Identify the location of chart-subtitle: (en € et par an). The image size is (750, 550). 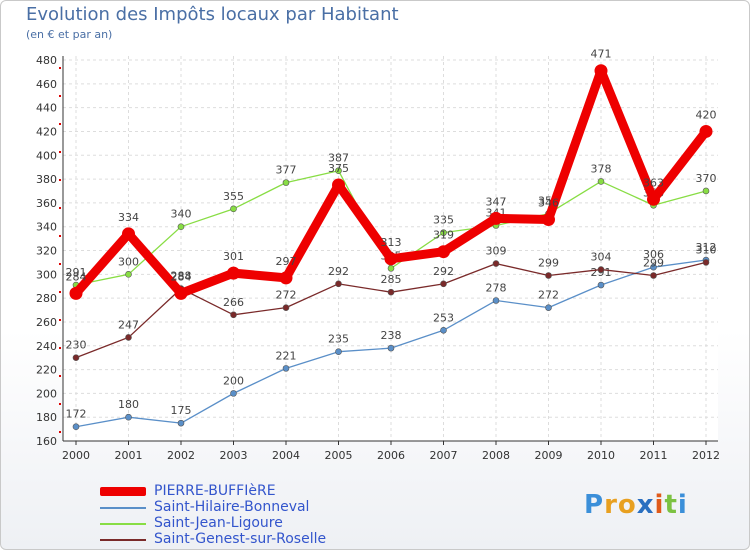
(69, 34).